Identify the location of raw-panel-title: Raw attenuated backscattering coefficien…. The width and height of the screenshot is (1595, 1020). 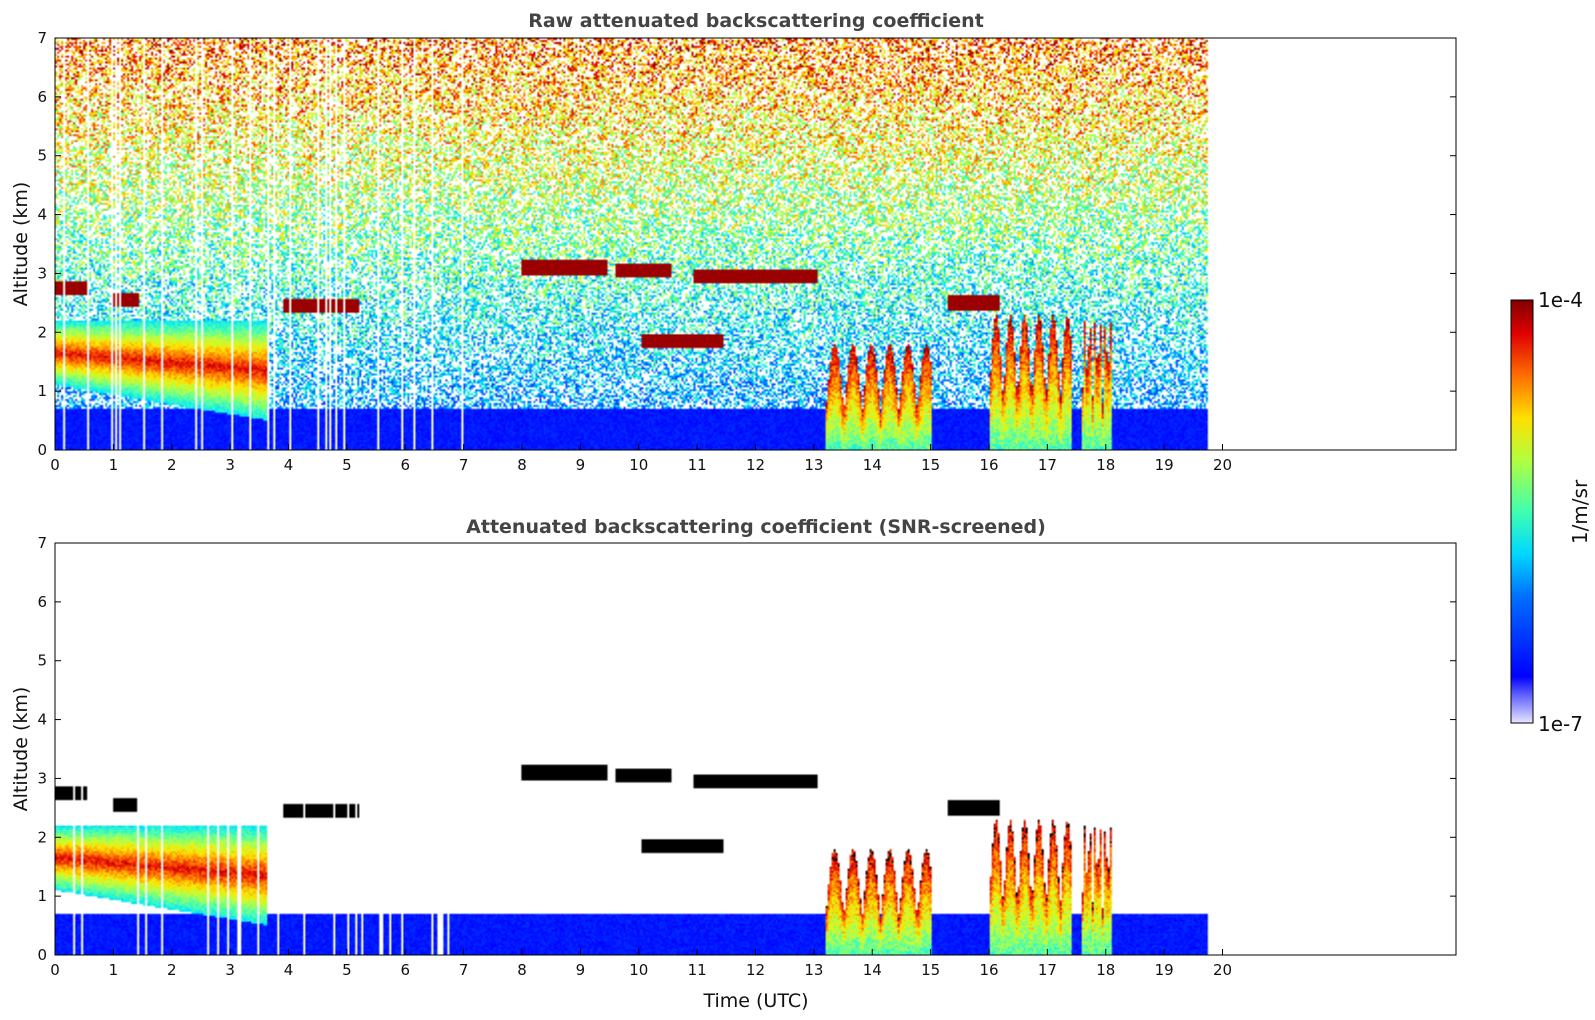
(756, 21).